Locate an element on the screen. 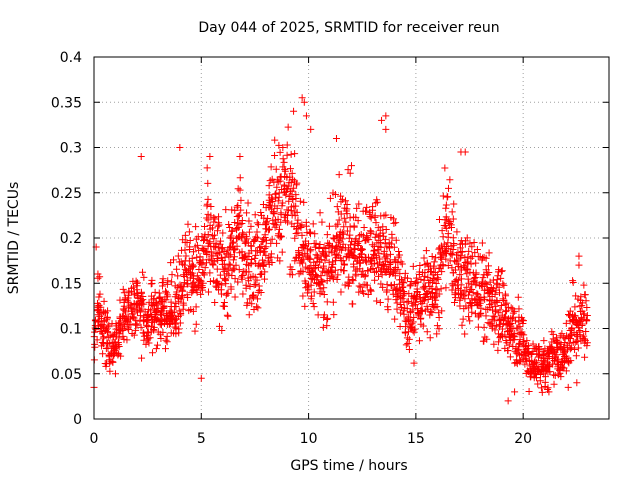 This screenshot has width=640, height=480. x-tick-label: 20 is located at coordinates (523, 439).